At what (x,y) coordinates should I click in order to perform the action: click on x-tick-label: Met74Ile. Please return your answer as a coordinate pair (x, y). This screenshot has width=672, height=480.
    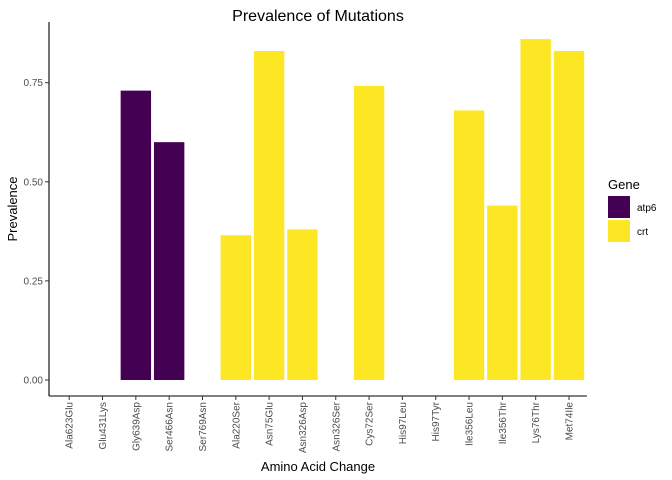
    Looking at the image, I should click on (570, 421).